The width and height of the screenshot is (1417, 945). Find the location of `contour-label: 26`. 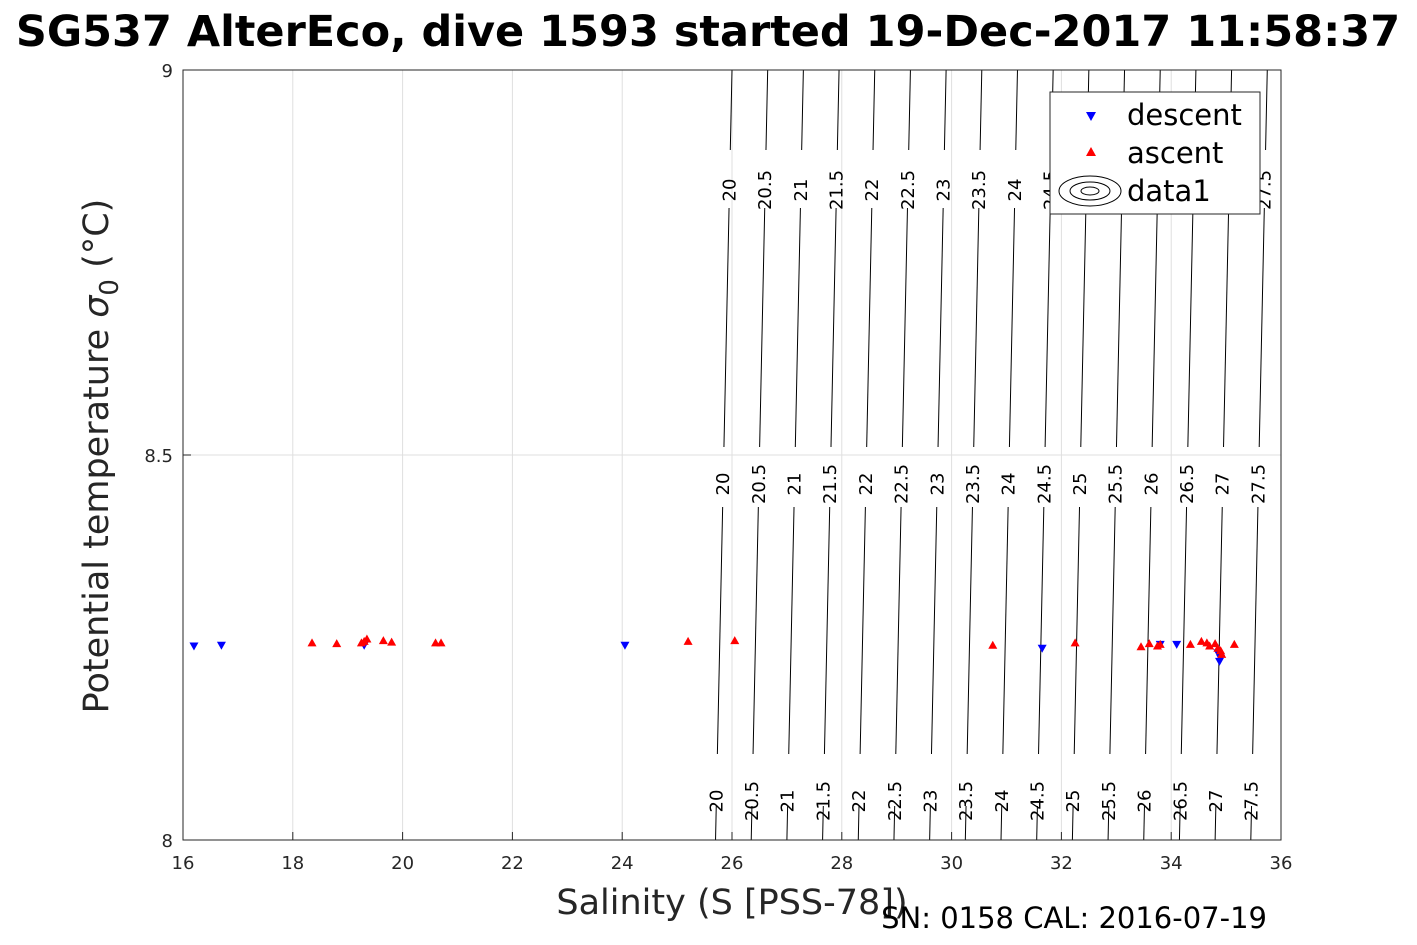

contour-label: 26 is located at coordinates (1151, 484).